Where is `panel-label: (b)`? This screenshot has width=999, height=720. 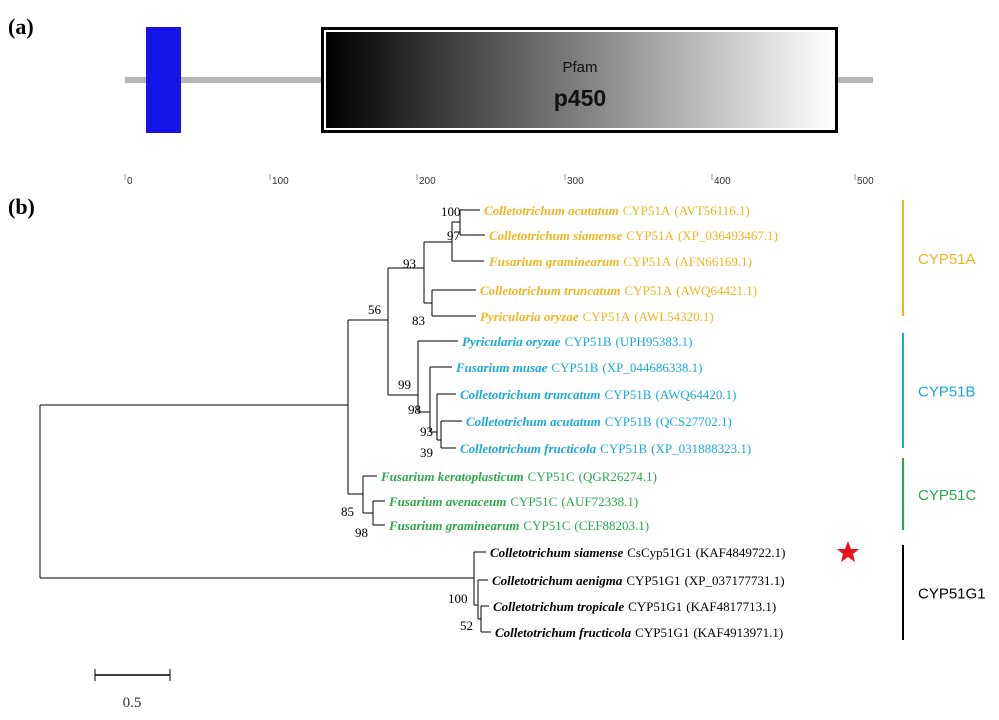
panel-label: (b) is located at coordinates (21, 206).